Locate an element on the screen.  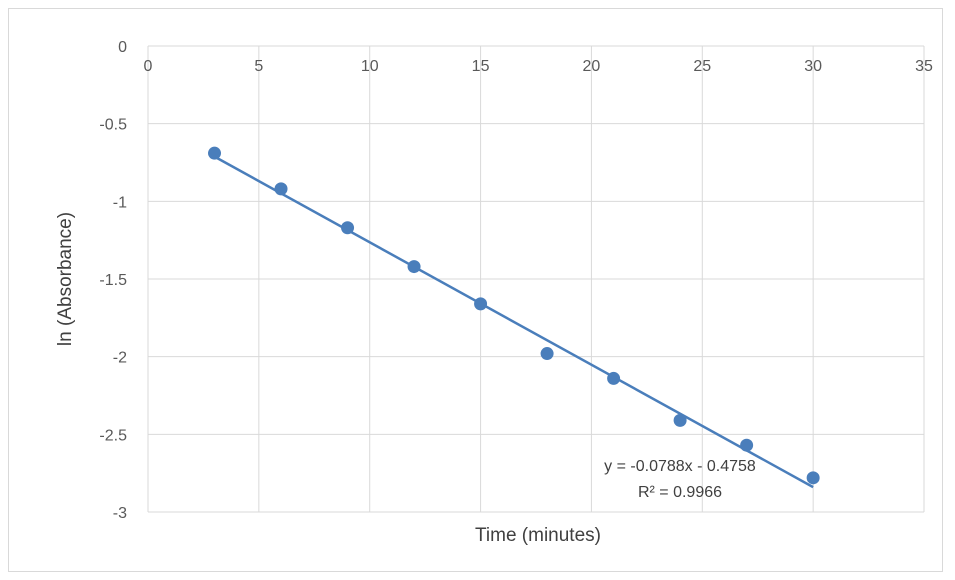
x-tick-label: 5 is located at coordinates (258, 66).